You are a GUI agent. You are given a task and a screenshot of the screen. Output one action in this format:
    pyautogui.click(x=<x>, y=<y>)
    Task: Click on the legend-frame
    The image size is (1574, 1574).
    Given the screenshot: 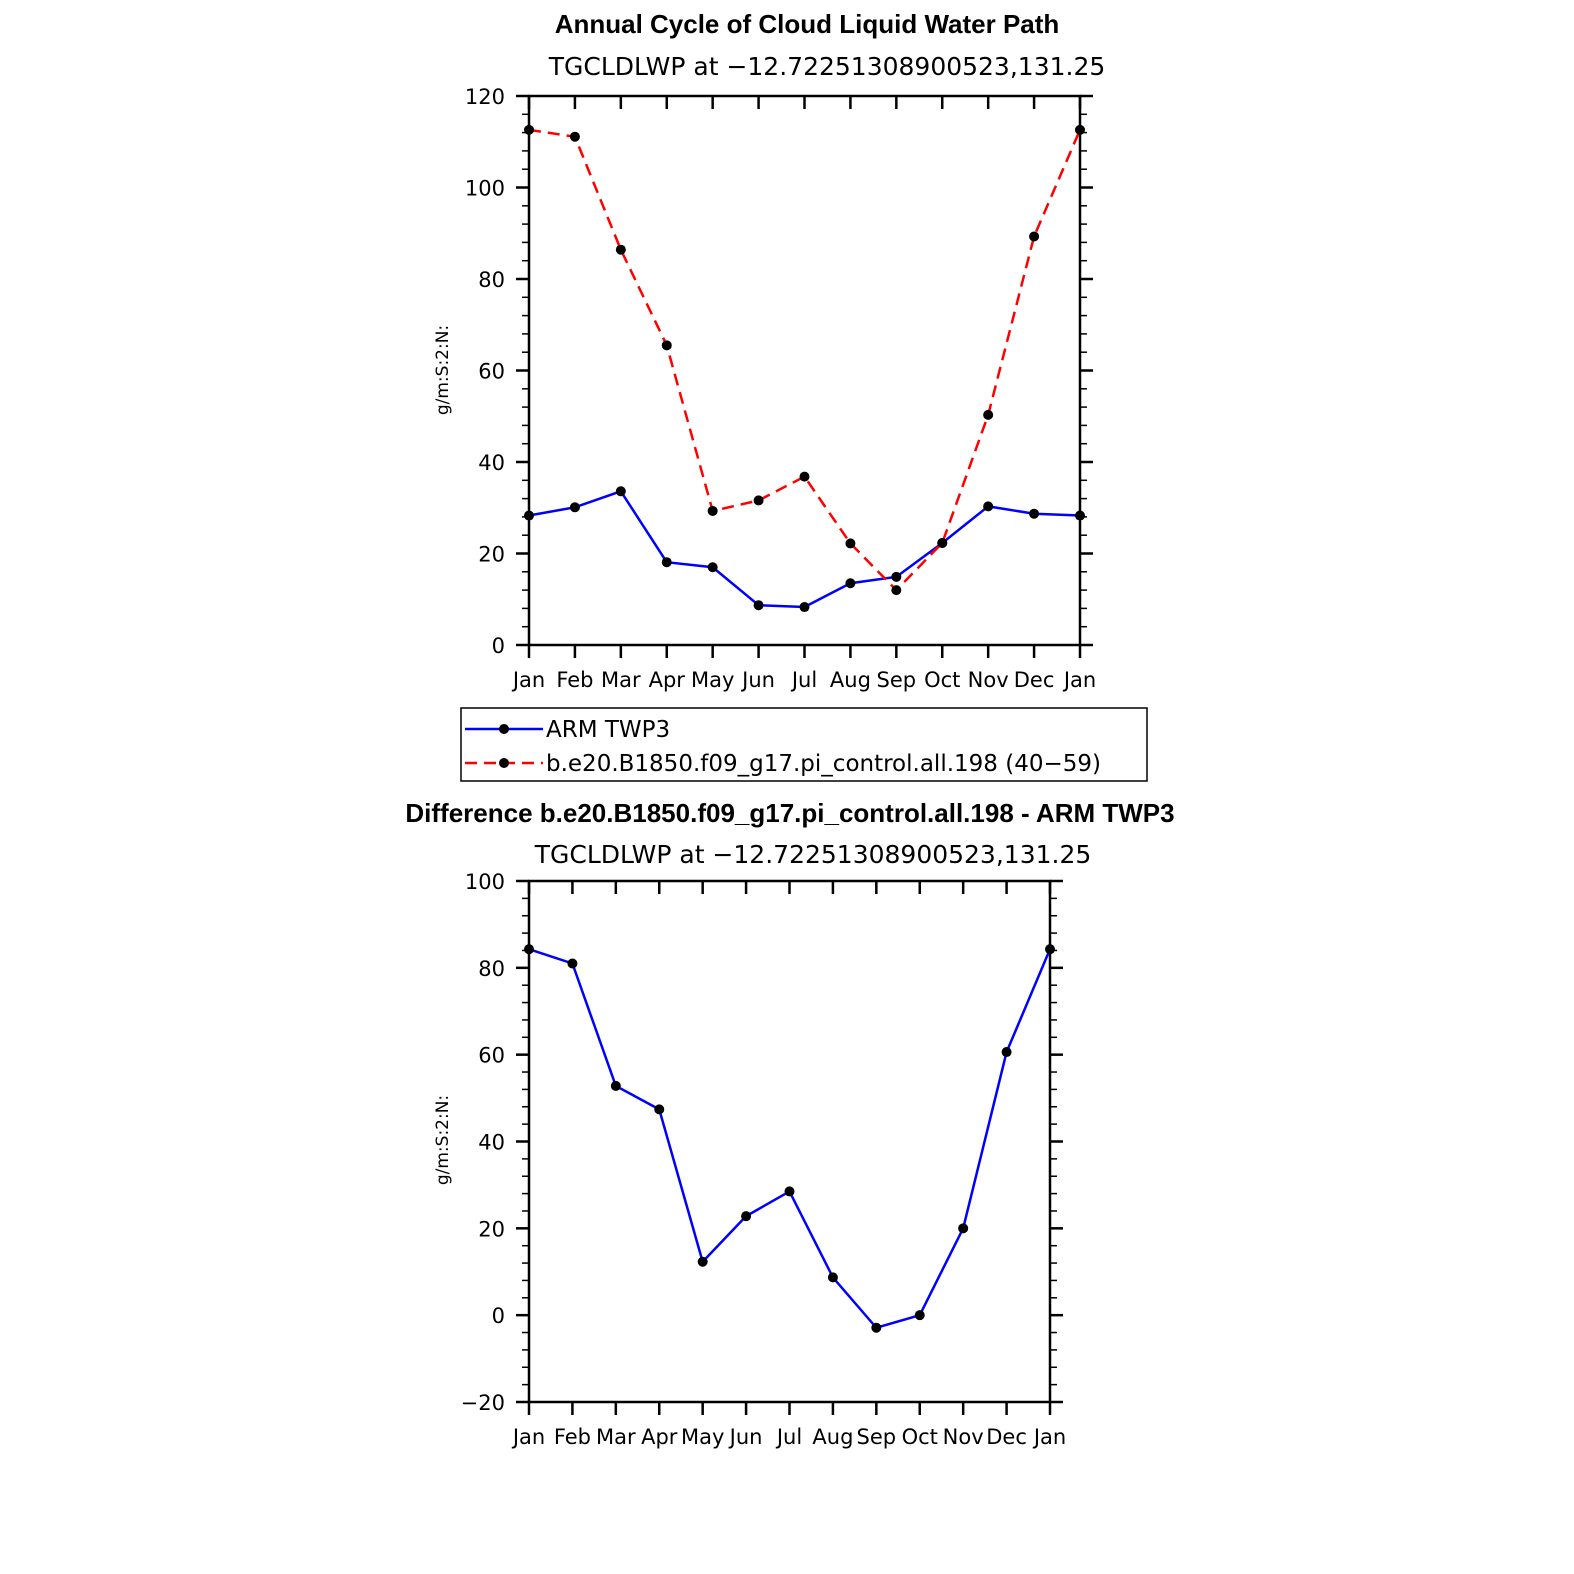 What is the action you would take?
    pyautogui.click(x=804, y=744)
    